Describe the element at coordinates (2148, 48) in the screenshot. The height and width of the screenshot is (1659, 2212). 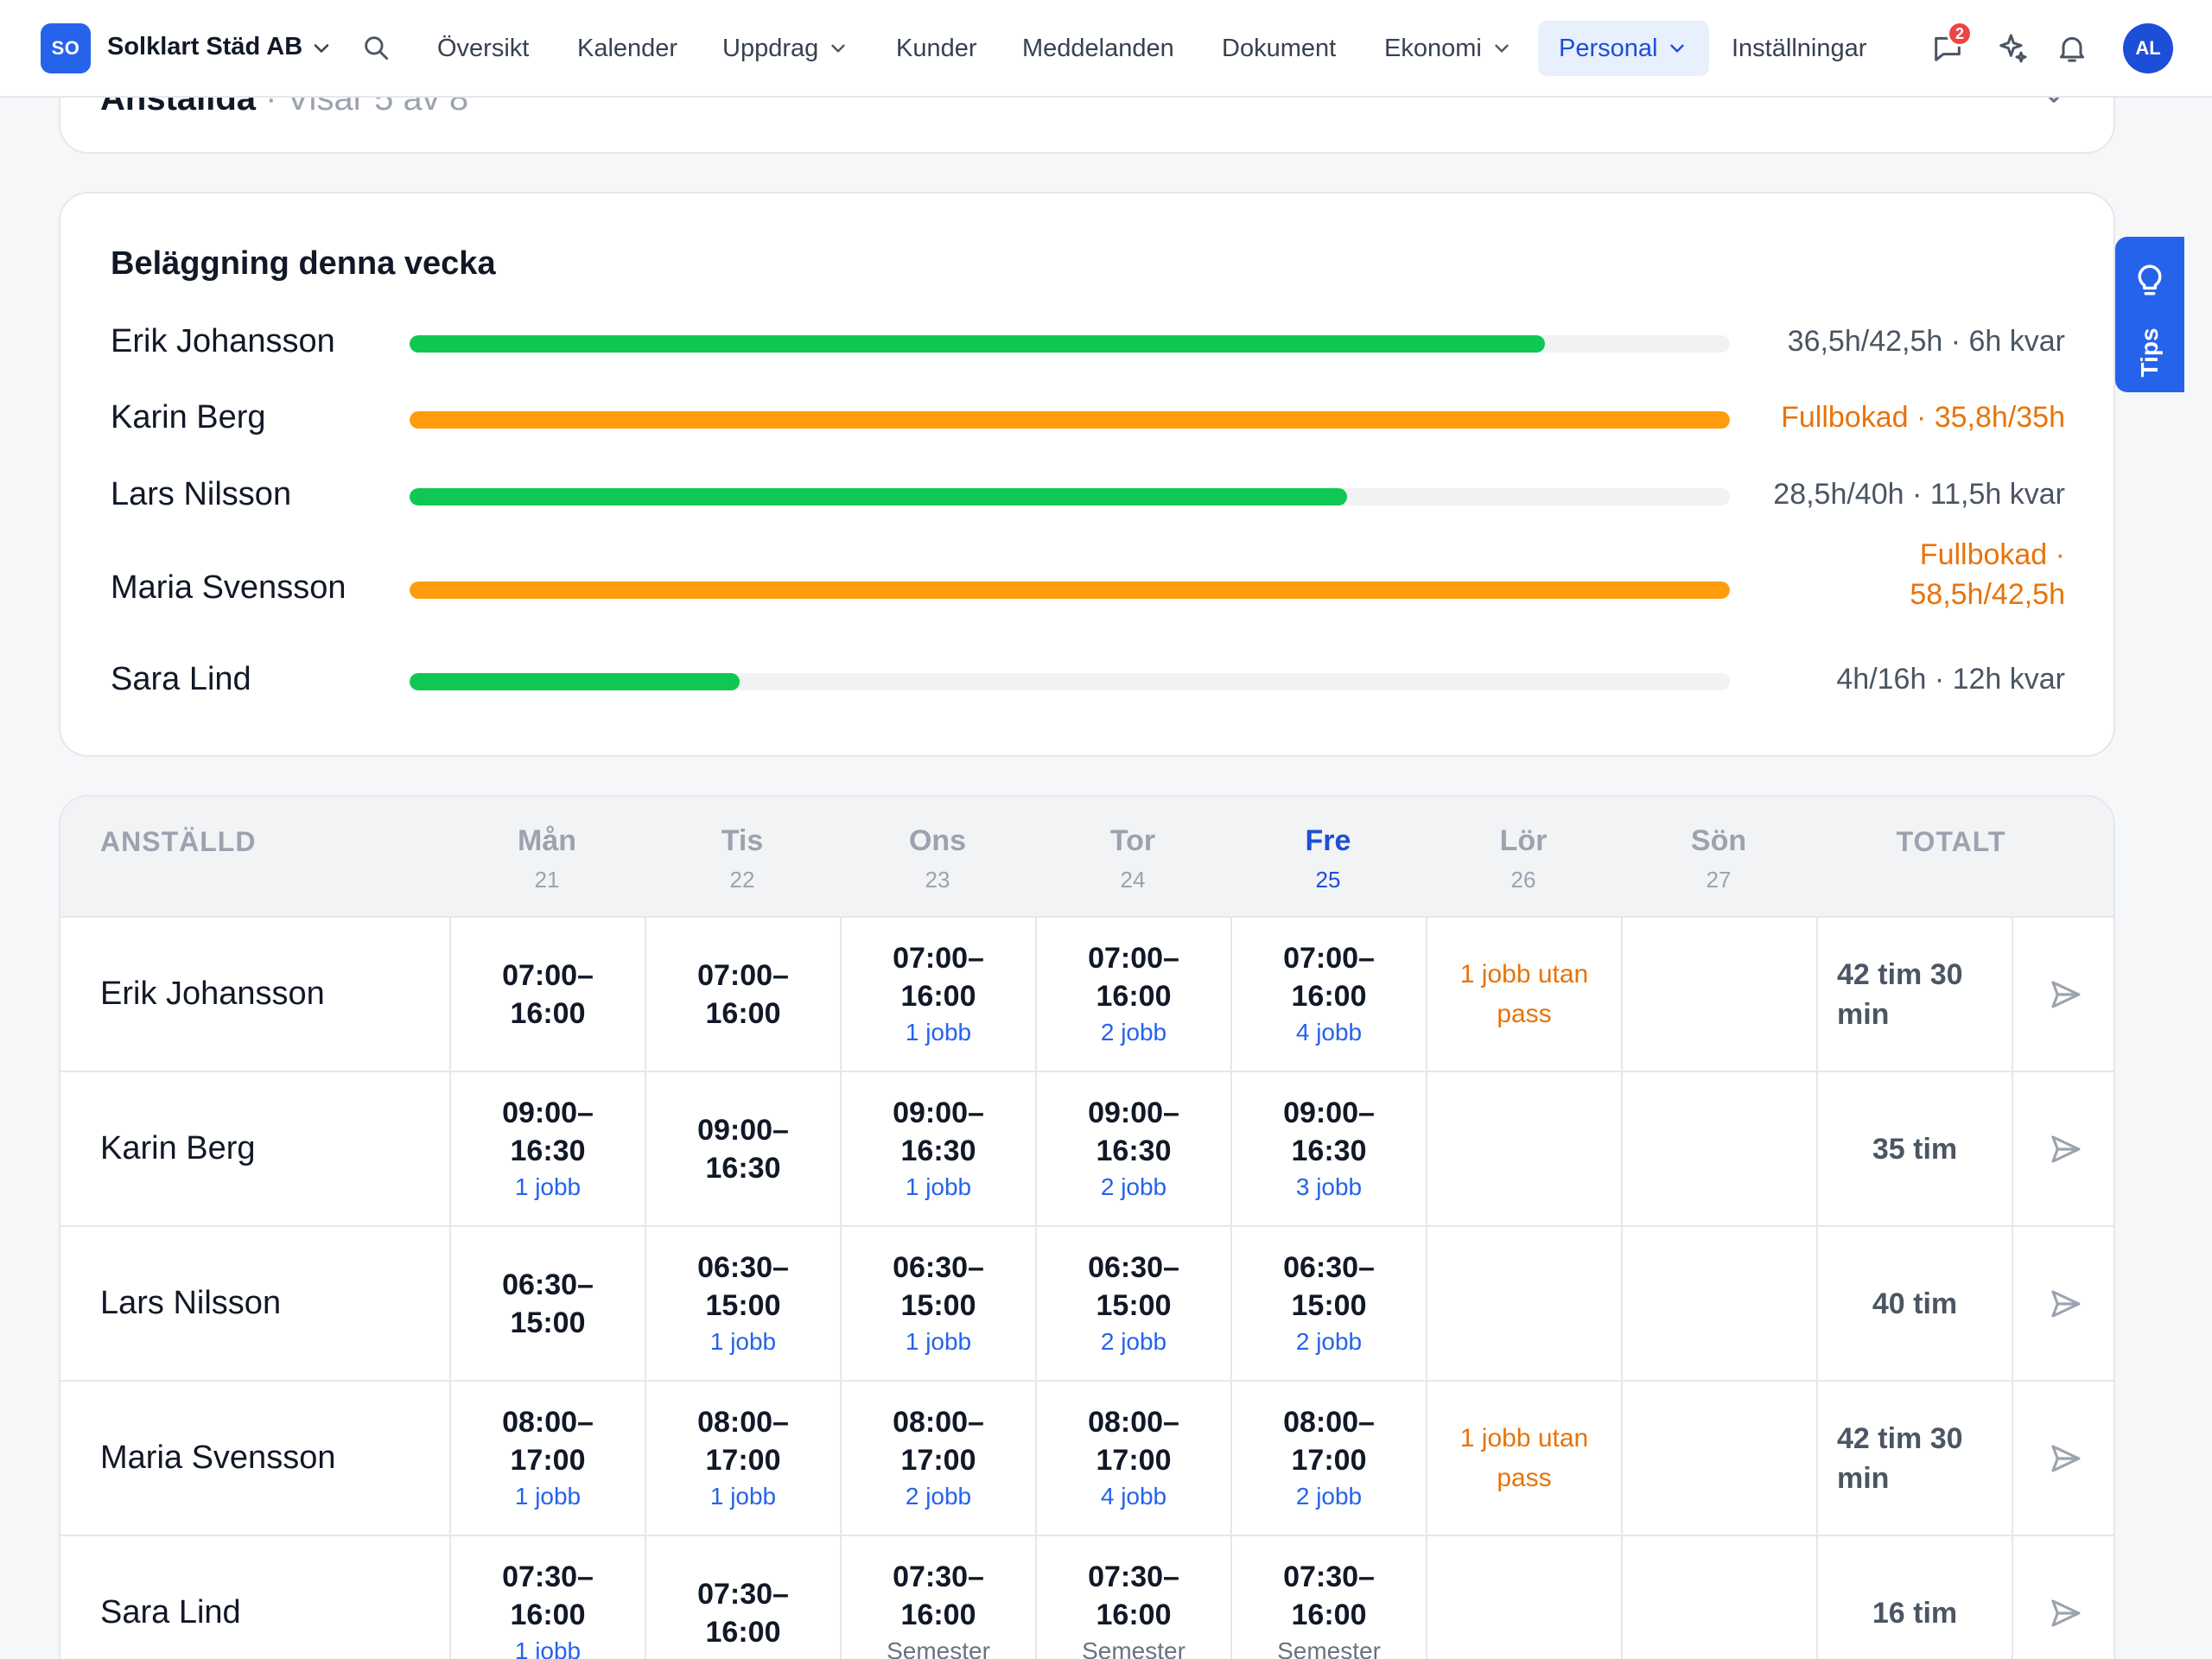
I see `user-avatar: AL` at that location.